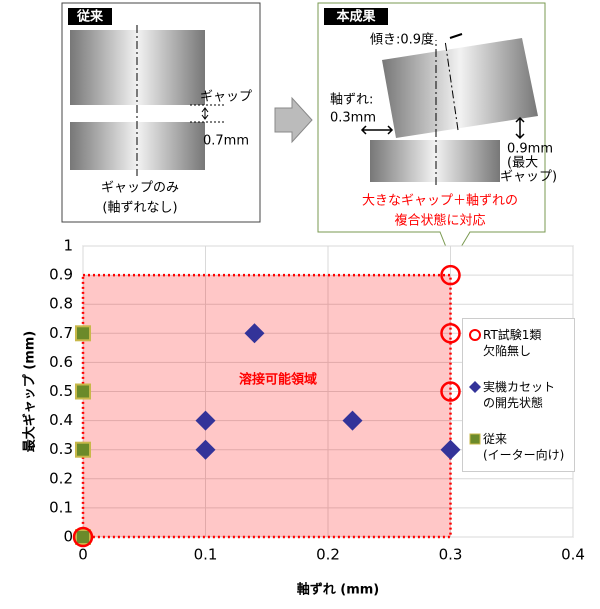 The height and width of the screenshot is (609, 600). What do you see at coordinates (351, 100) in the screenshot?
I see `offset-label: 軸ずれ:` at bounding box center [351, 100].